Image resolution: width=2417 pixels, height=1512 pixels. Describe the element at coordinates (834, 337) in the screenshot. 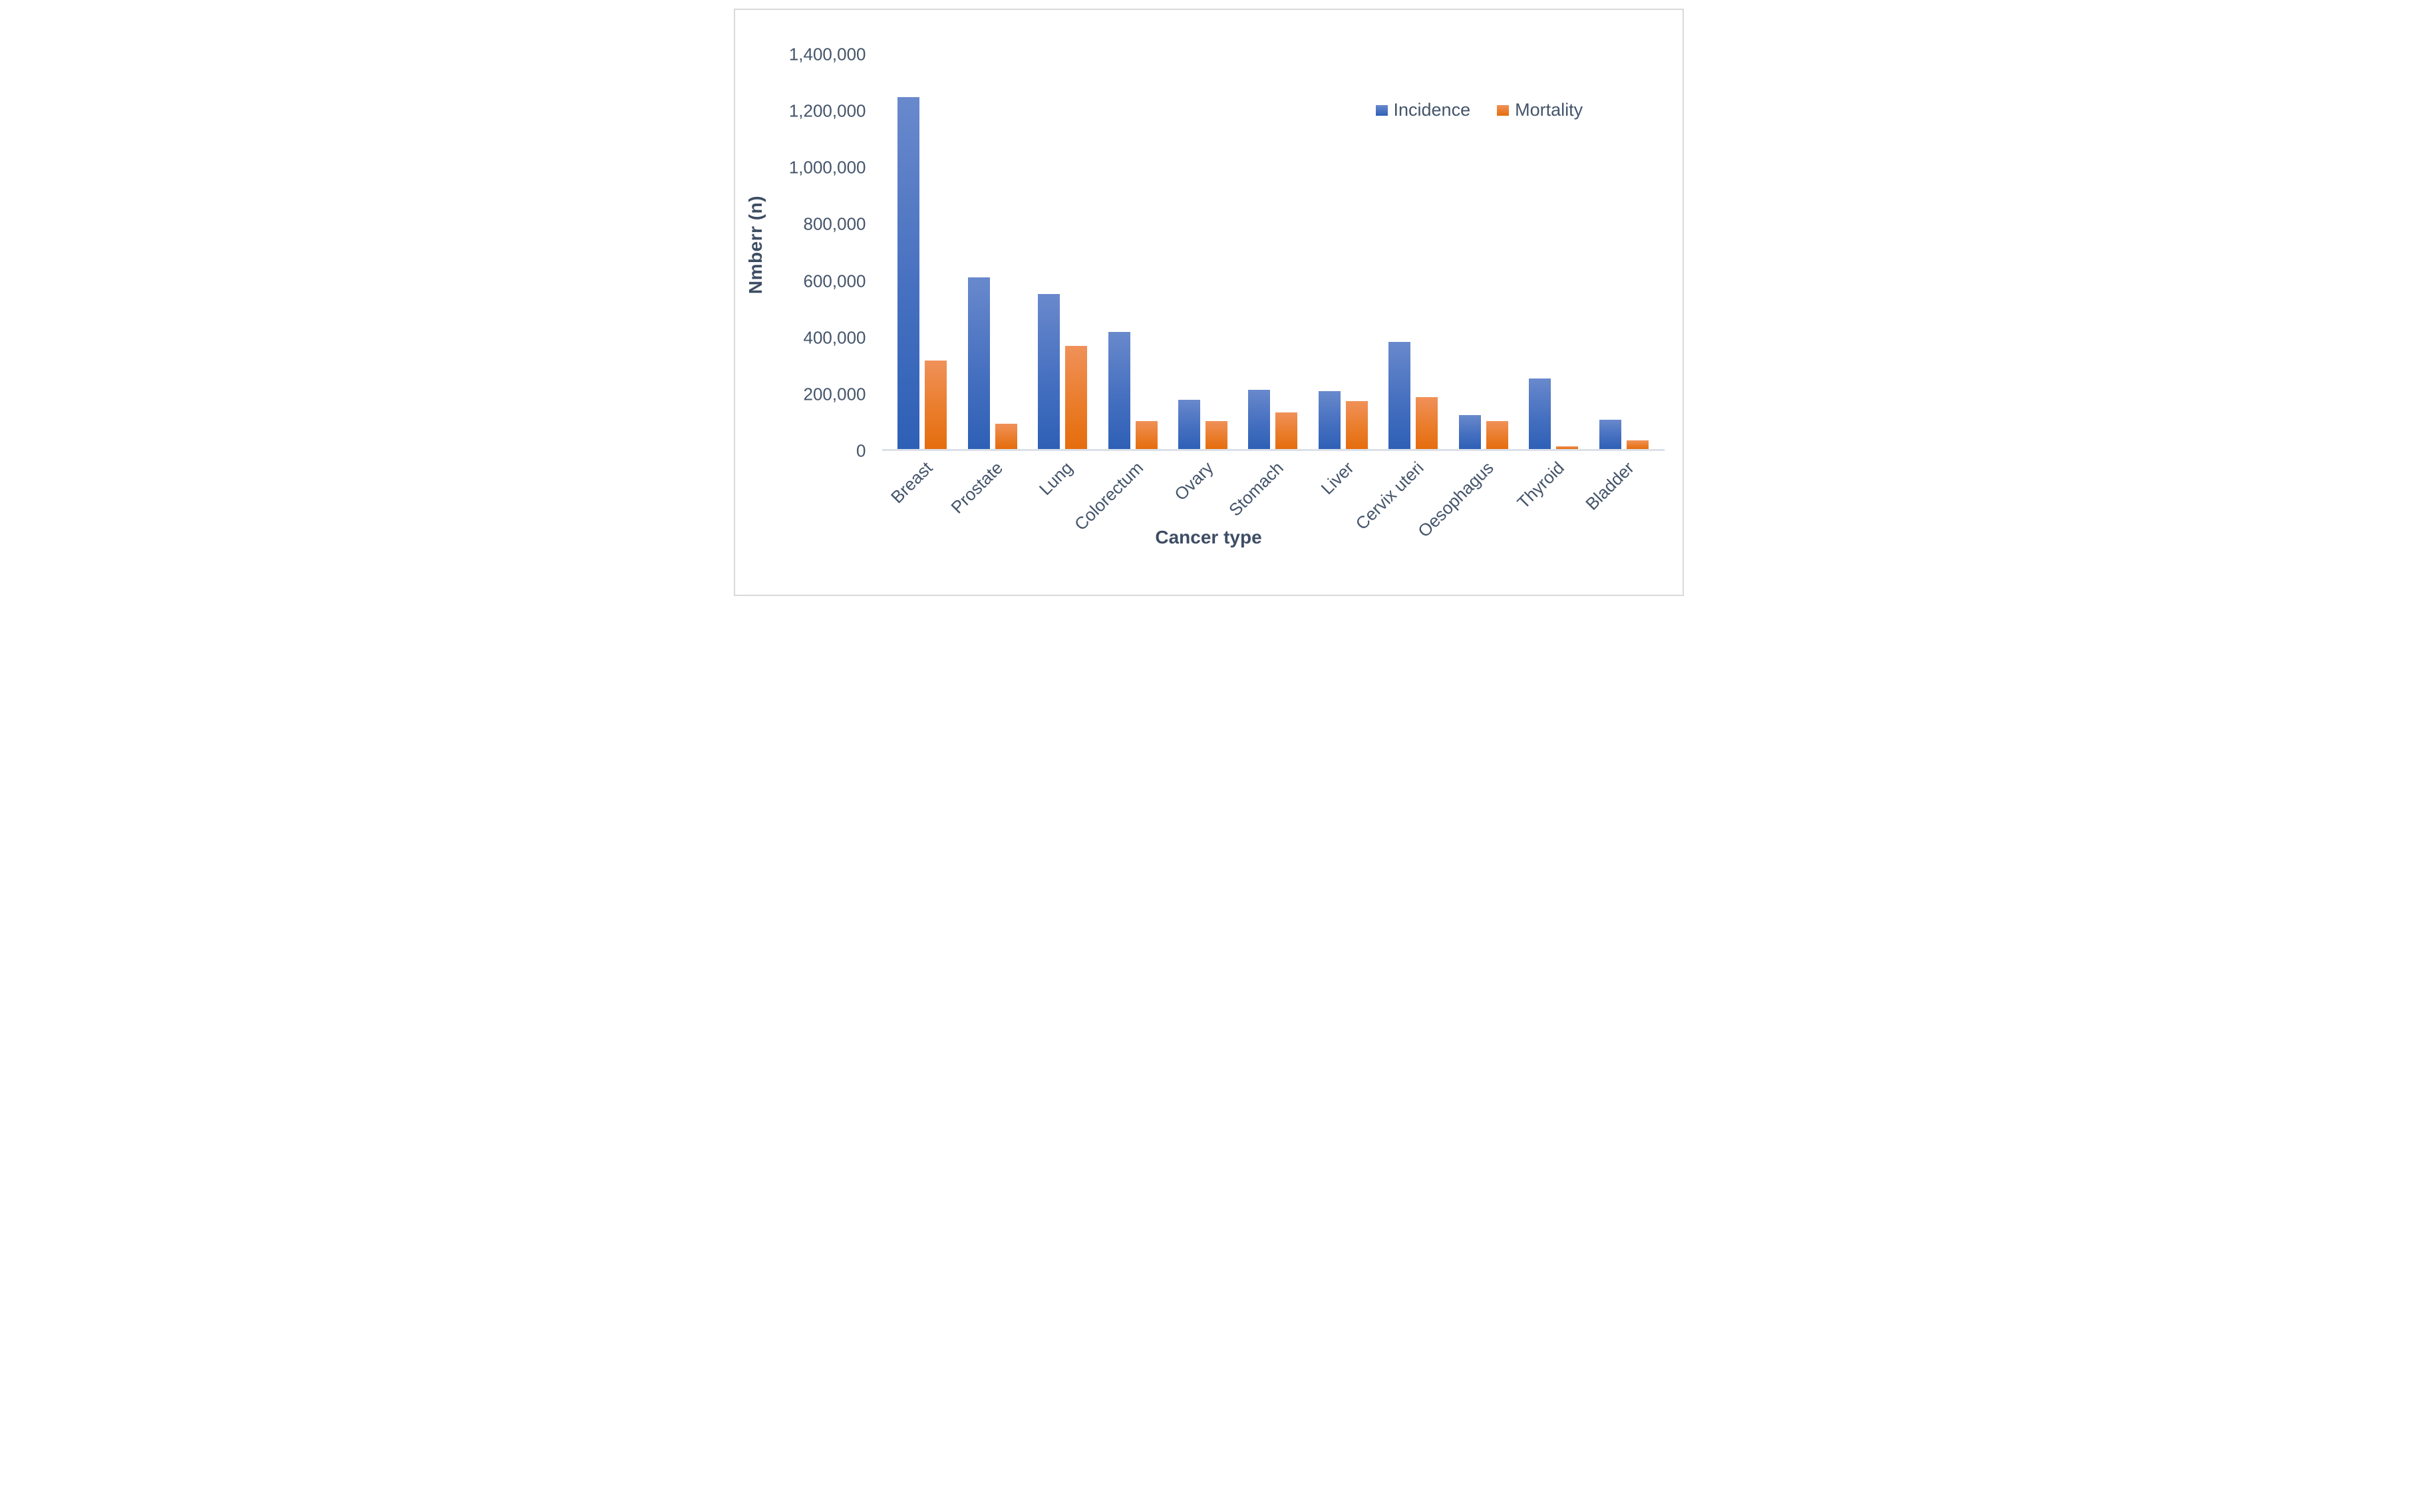

I see `y-tick-label: 400,000` at that location.